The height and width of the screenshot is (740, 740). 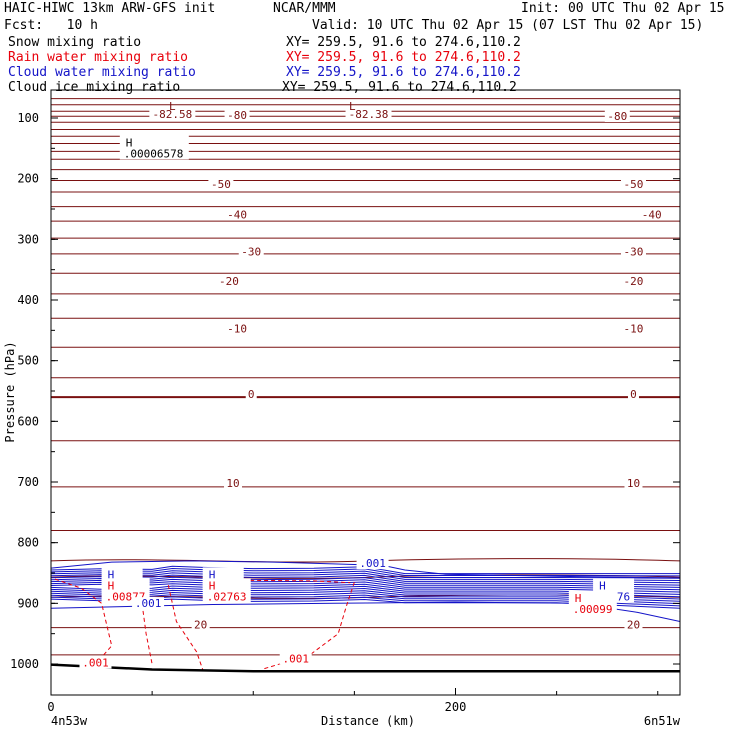 What do you see at coordinates (593, 609) in the screenshot?
I see `extremum-value: .00099` at bounding box center [593, 609].